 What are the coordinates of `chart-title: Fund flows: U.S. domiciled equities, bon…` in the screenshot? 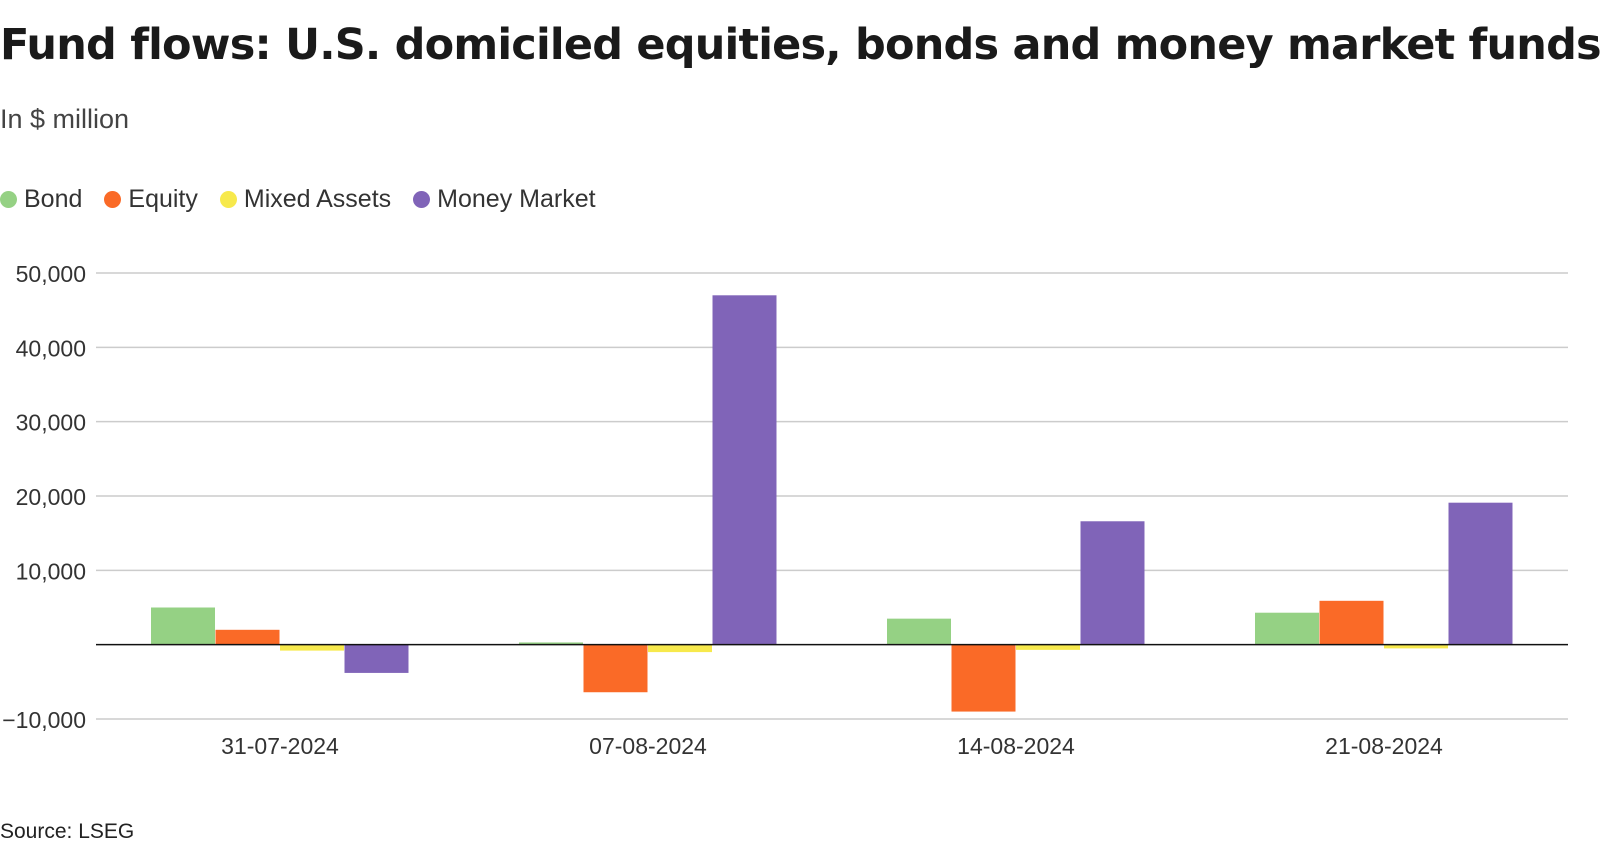 It's located at (800, 45).